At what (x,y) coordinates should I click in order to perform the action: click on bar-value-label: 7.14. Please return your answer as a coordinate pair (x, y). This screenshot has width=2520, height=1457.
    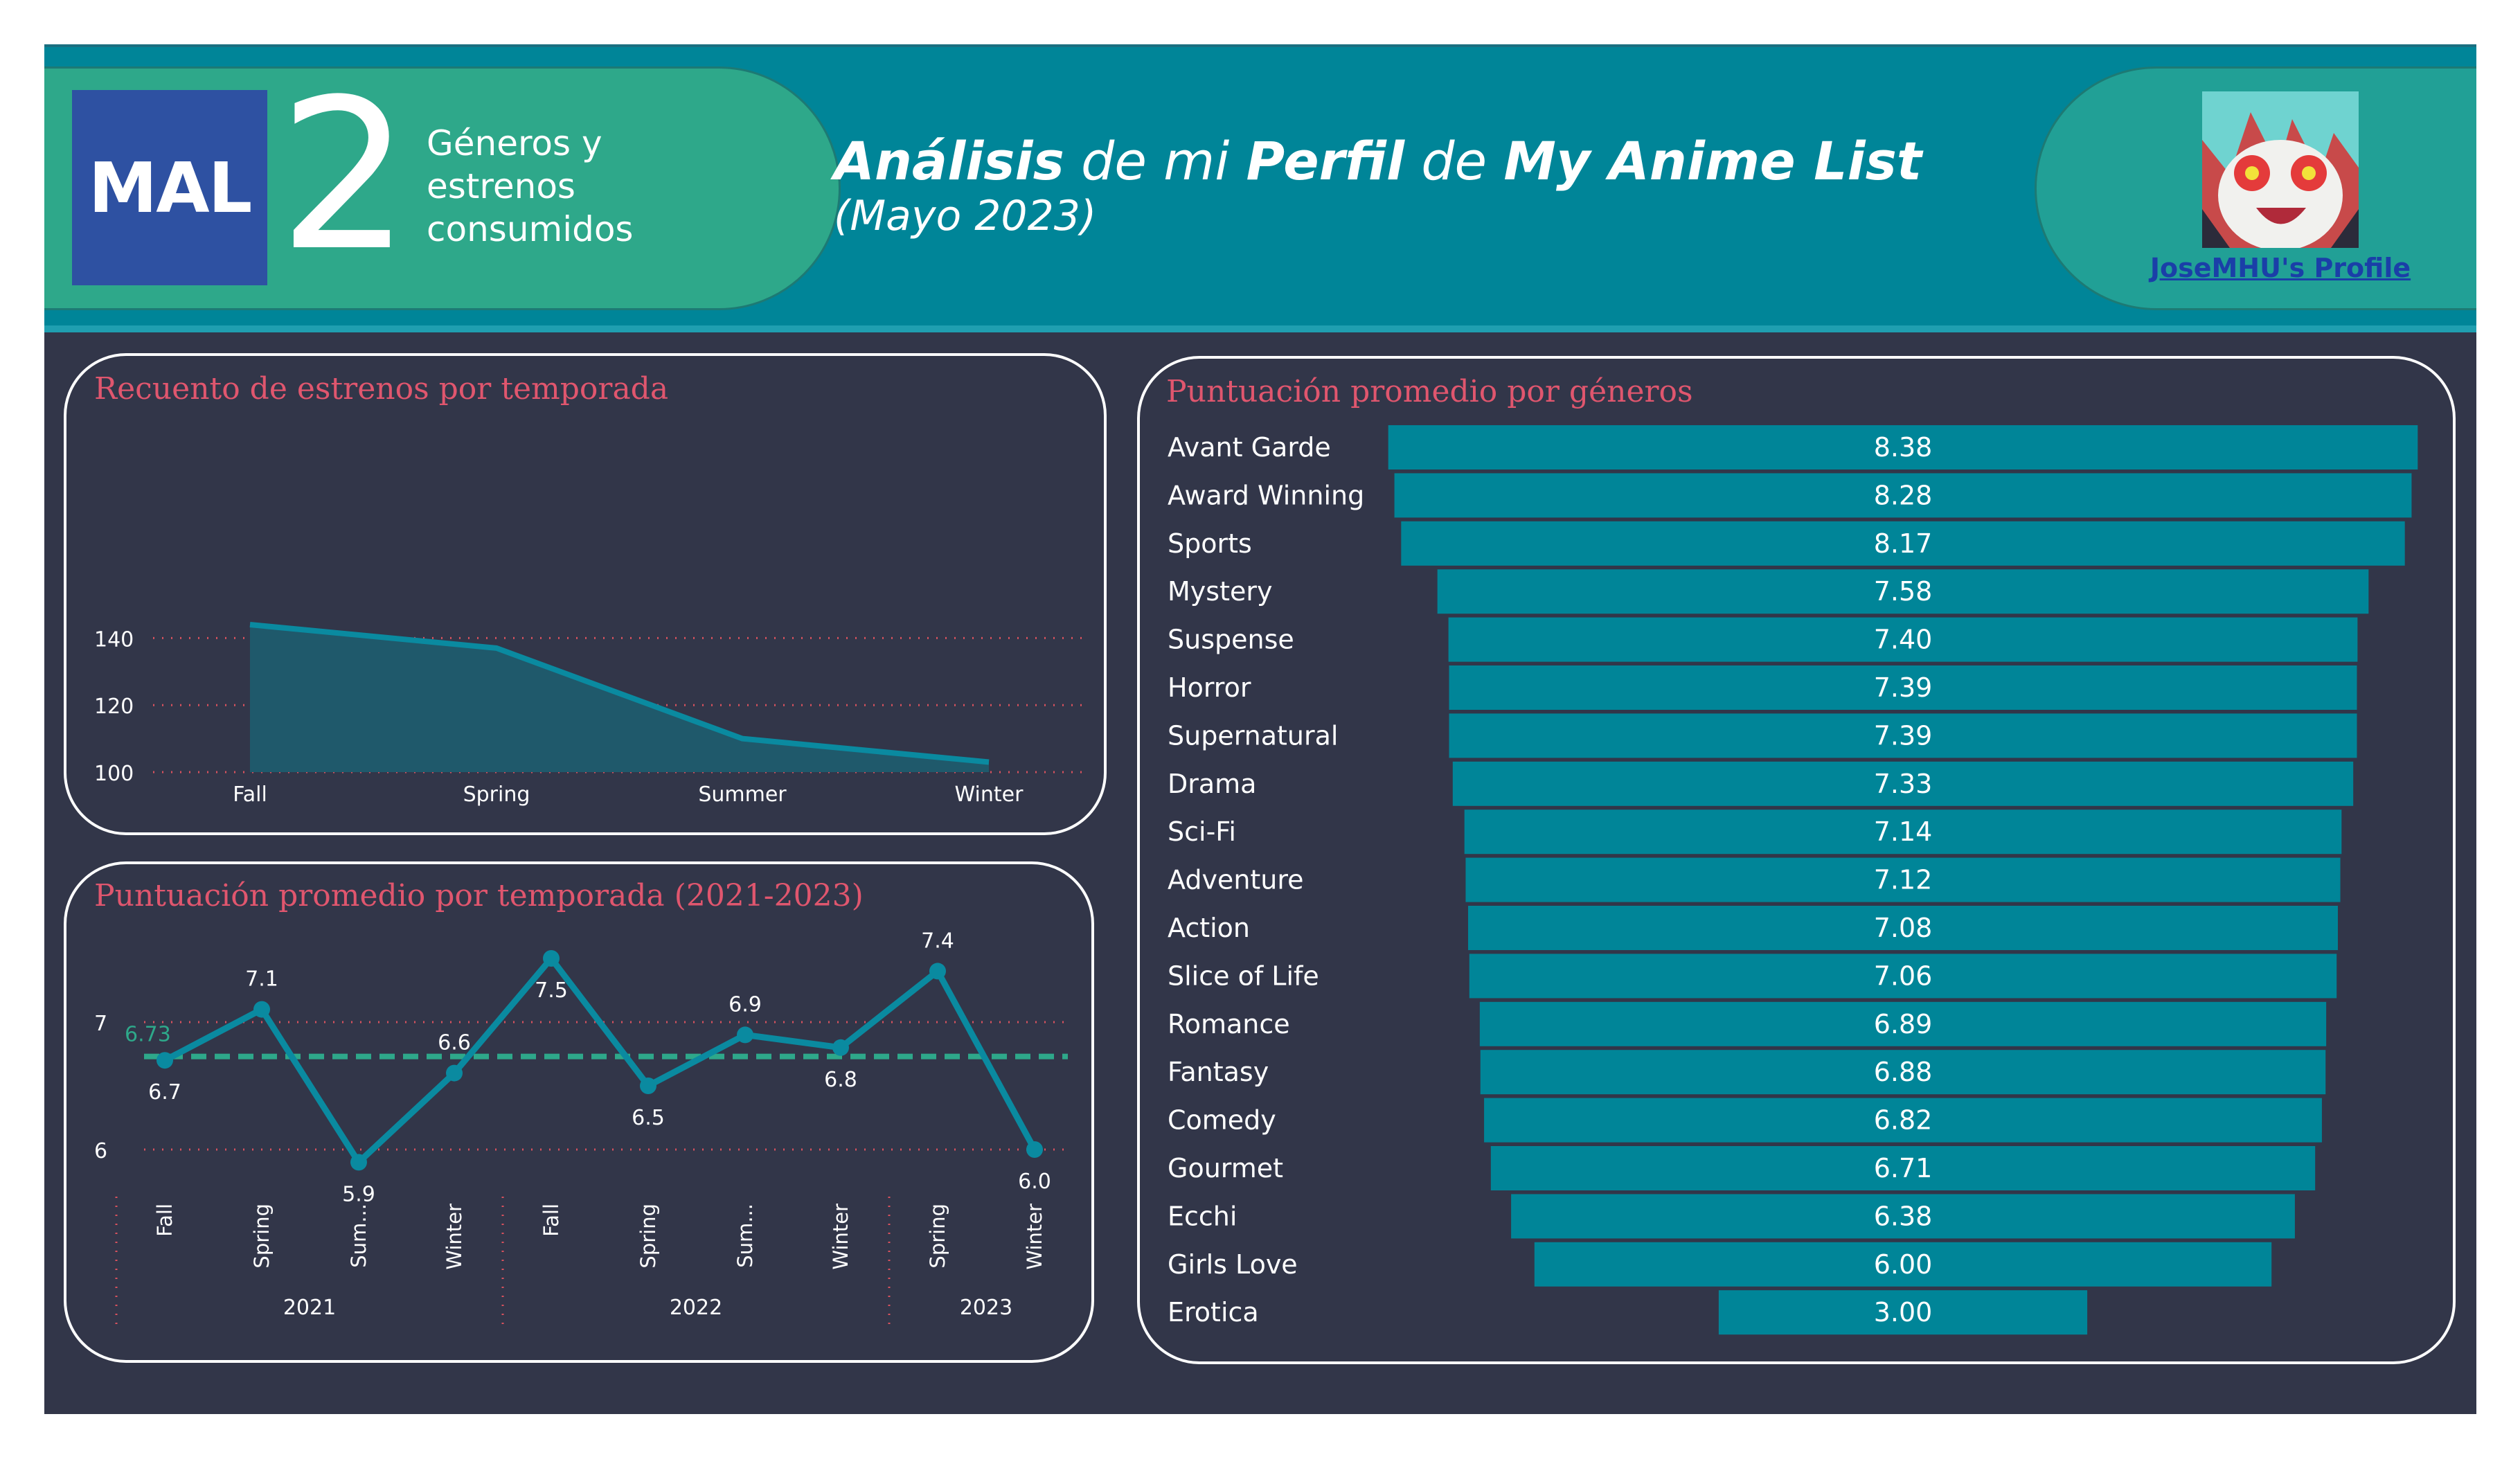
    Looking at the image, I should click on (1903, 831).